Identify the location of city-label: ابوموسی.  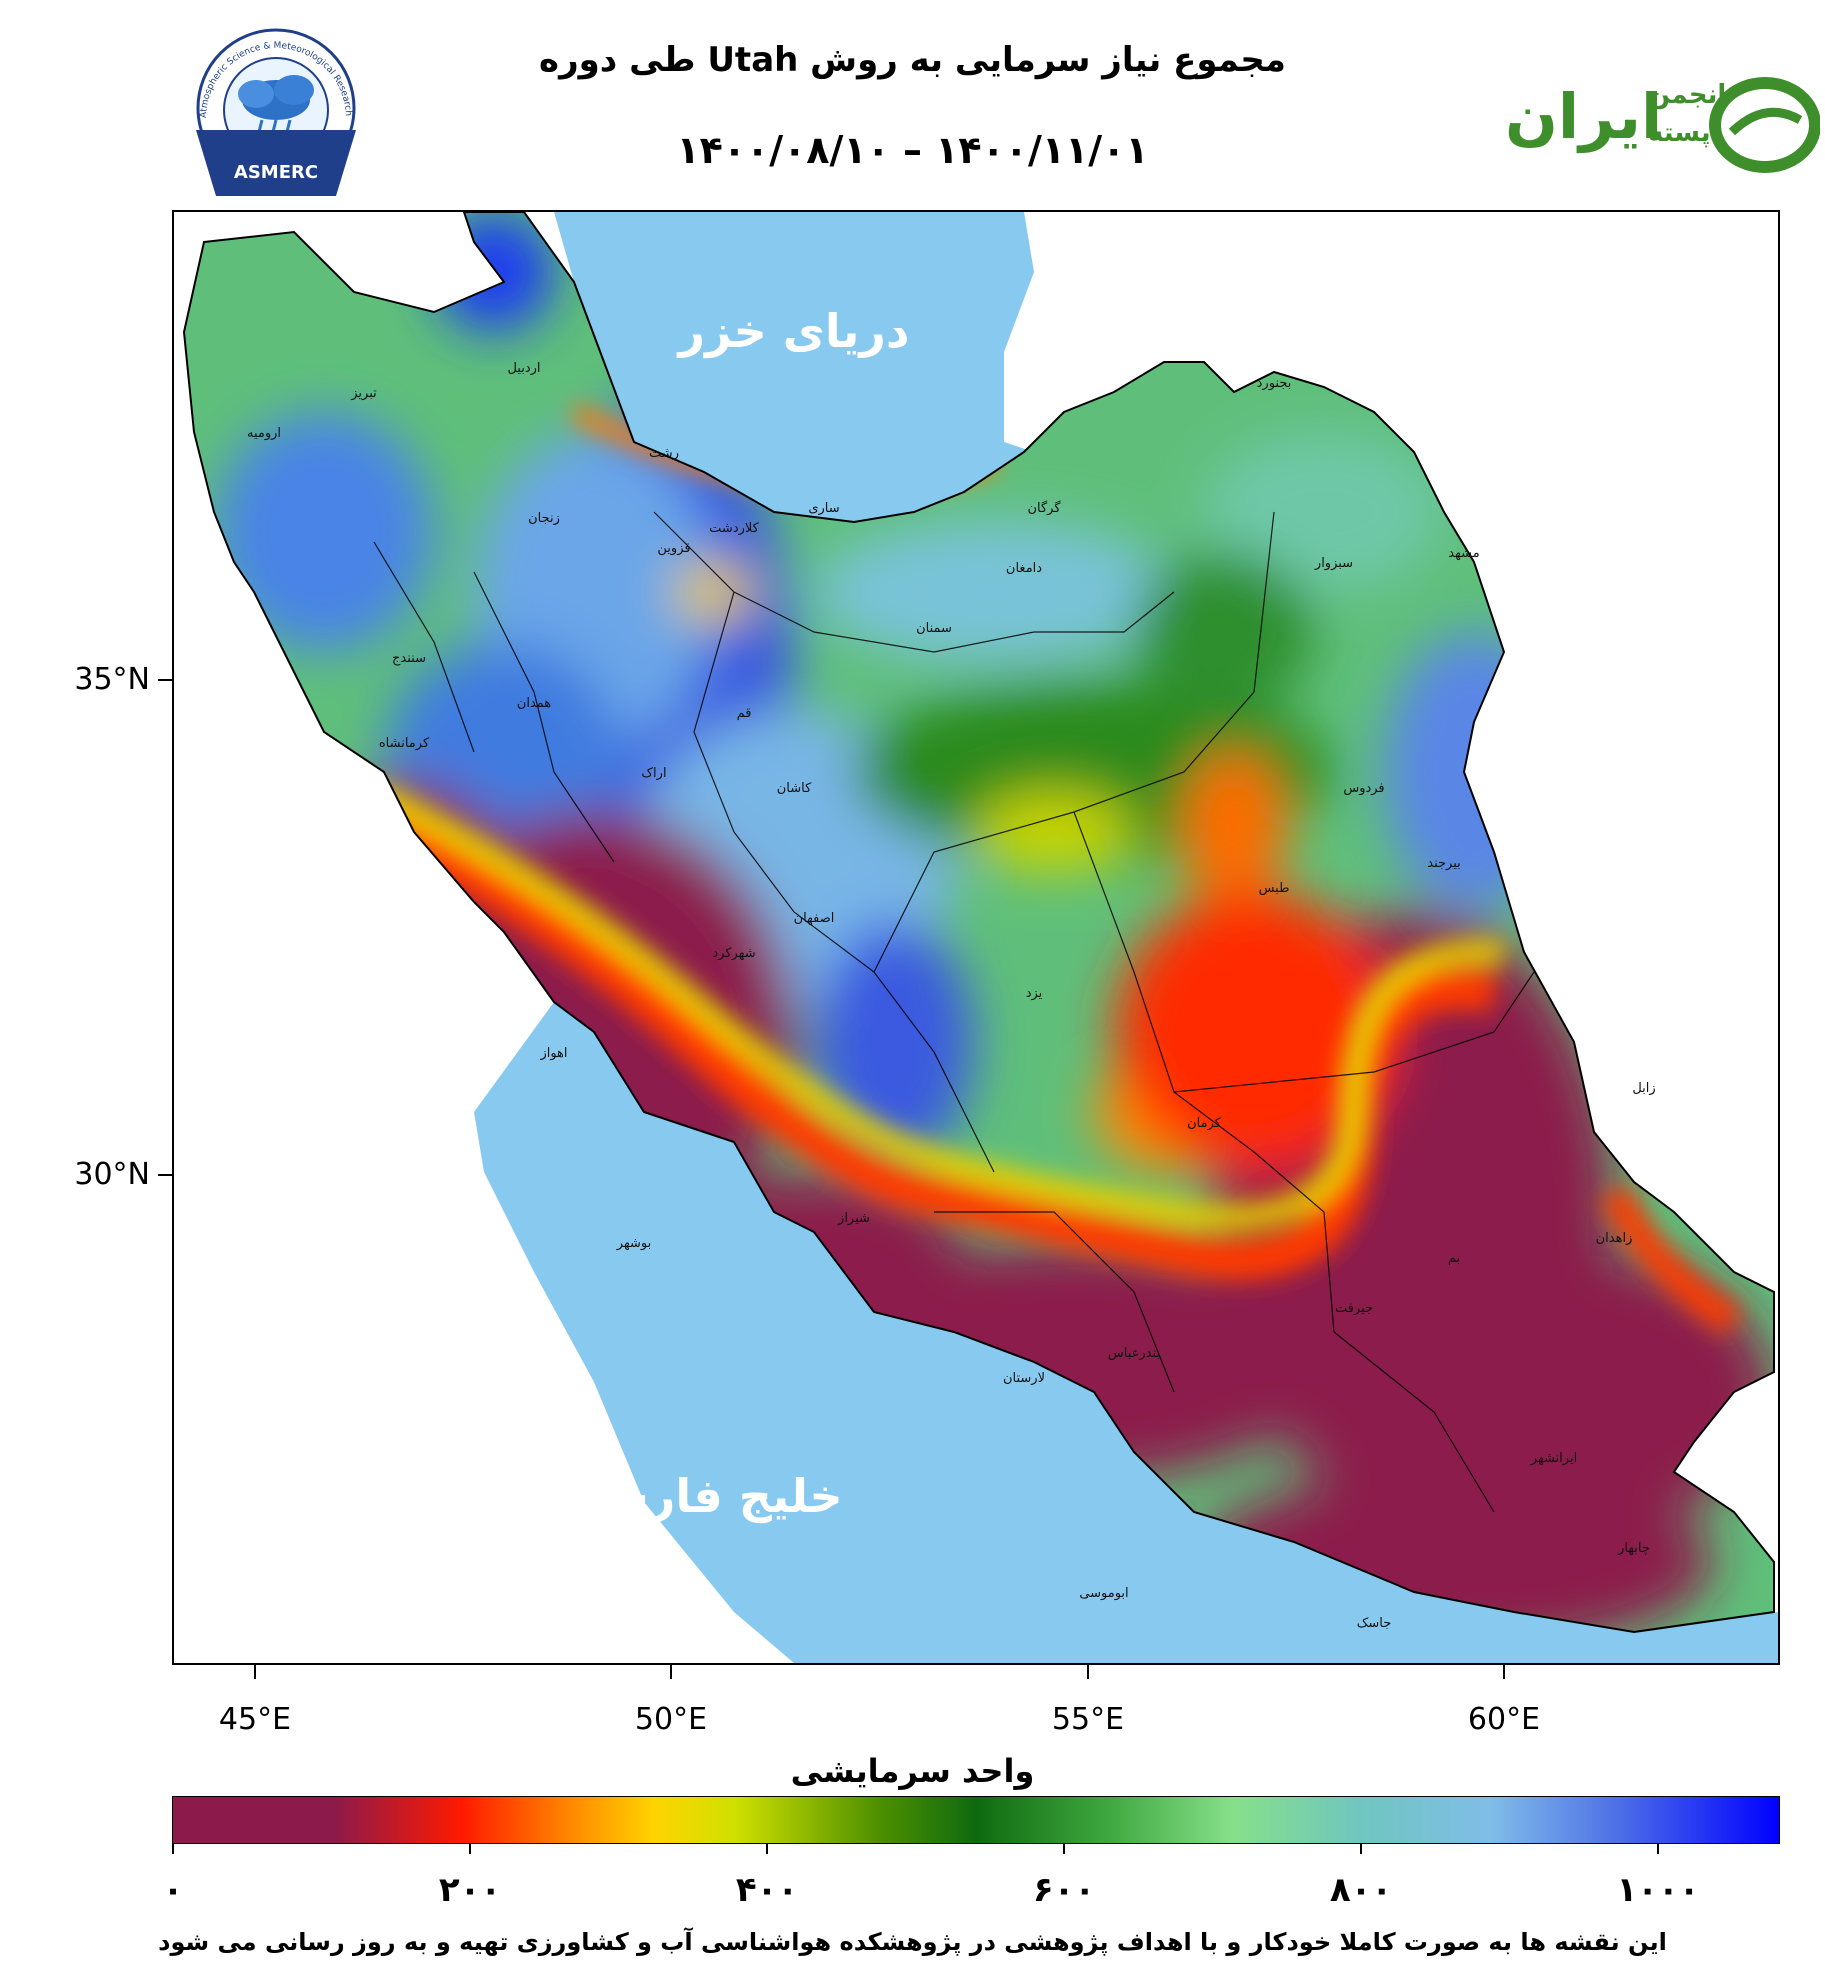
(1103, 1593).